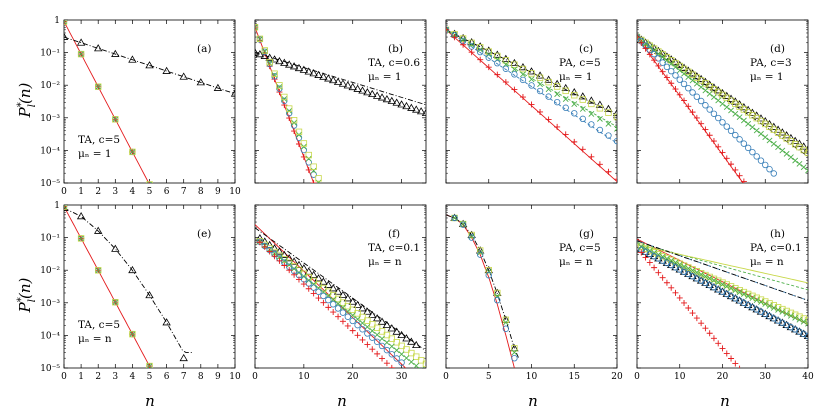  Describe the element at coordinates (201, 377) in the screenshot. I see `x-tick-label: 8` at that location.